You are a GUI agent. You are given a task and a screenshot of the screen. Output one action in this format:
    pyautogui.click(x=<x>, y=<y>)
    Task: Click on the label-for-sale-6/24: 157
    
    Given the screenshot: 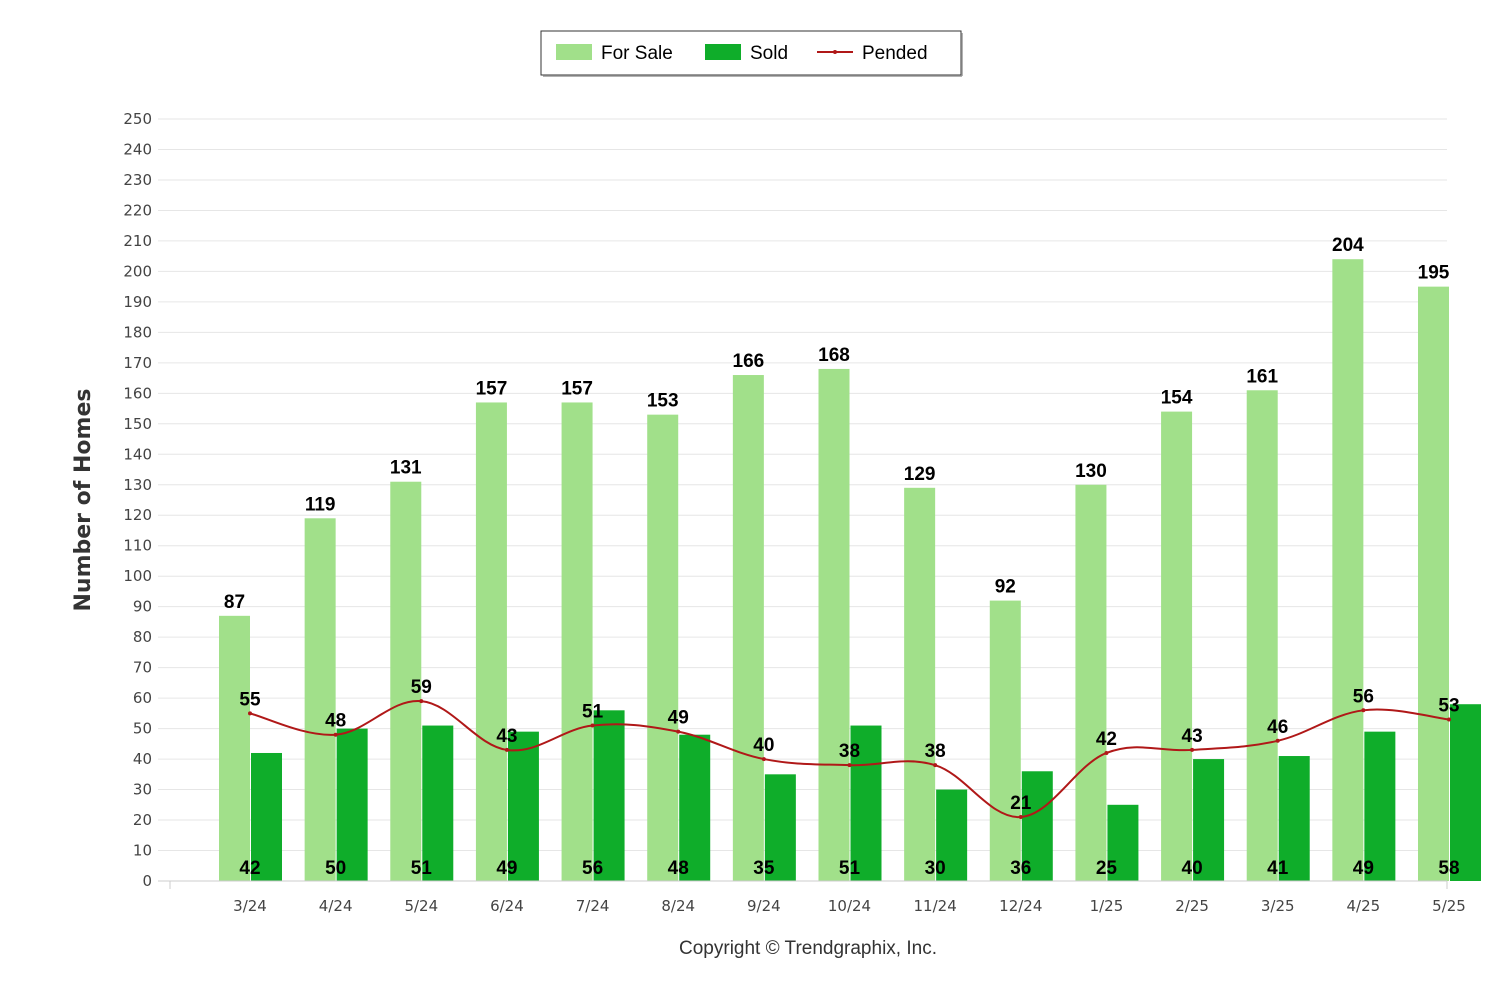 What is the action you would take?
    pyautogui.click(x=492, y=388)
    